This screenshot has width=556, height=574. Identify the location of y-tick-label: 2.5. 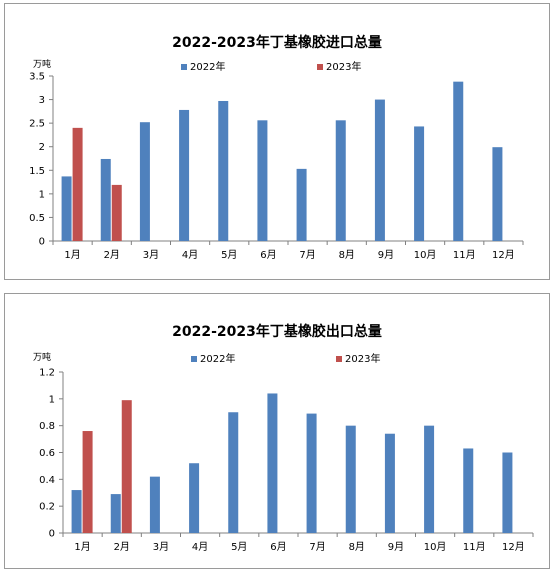
(37, 124).